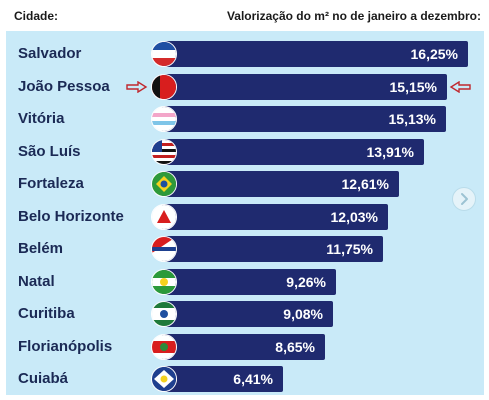 This screenshot has height=400, width=489. What do you see at coordinates (164, 184) in the screenshot?
I see `ceara-flag-icon` at bounding box center [164, 184].